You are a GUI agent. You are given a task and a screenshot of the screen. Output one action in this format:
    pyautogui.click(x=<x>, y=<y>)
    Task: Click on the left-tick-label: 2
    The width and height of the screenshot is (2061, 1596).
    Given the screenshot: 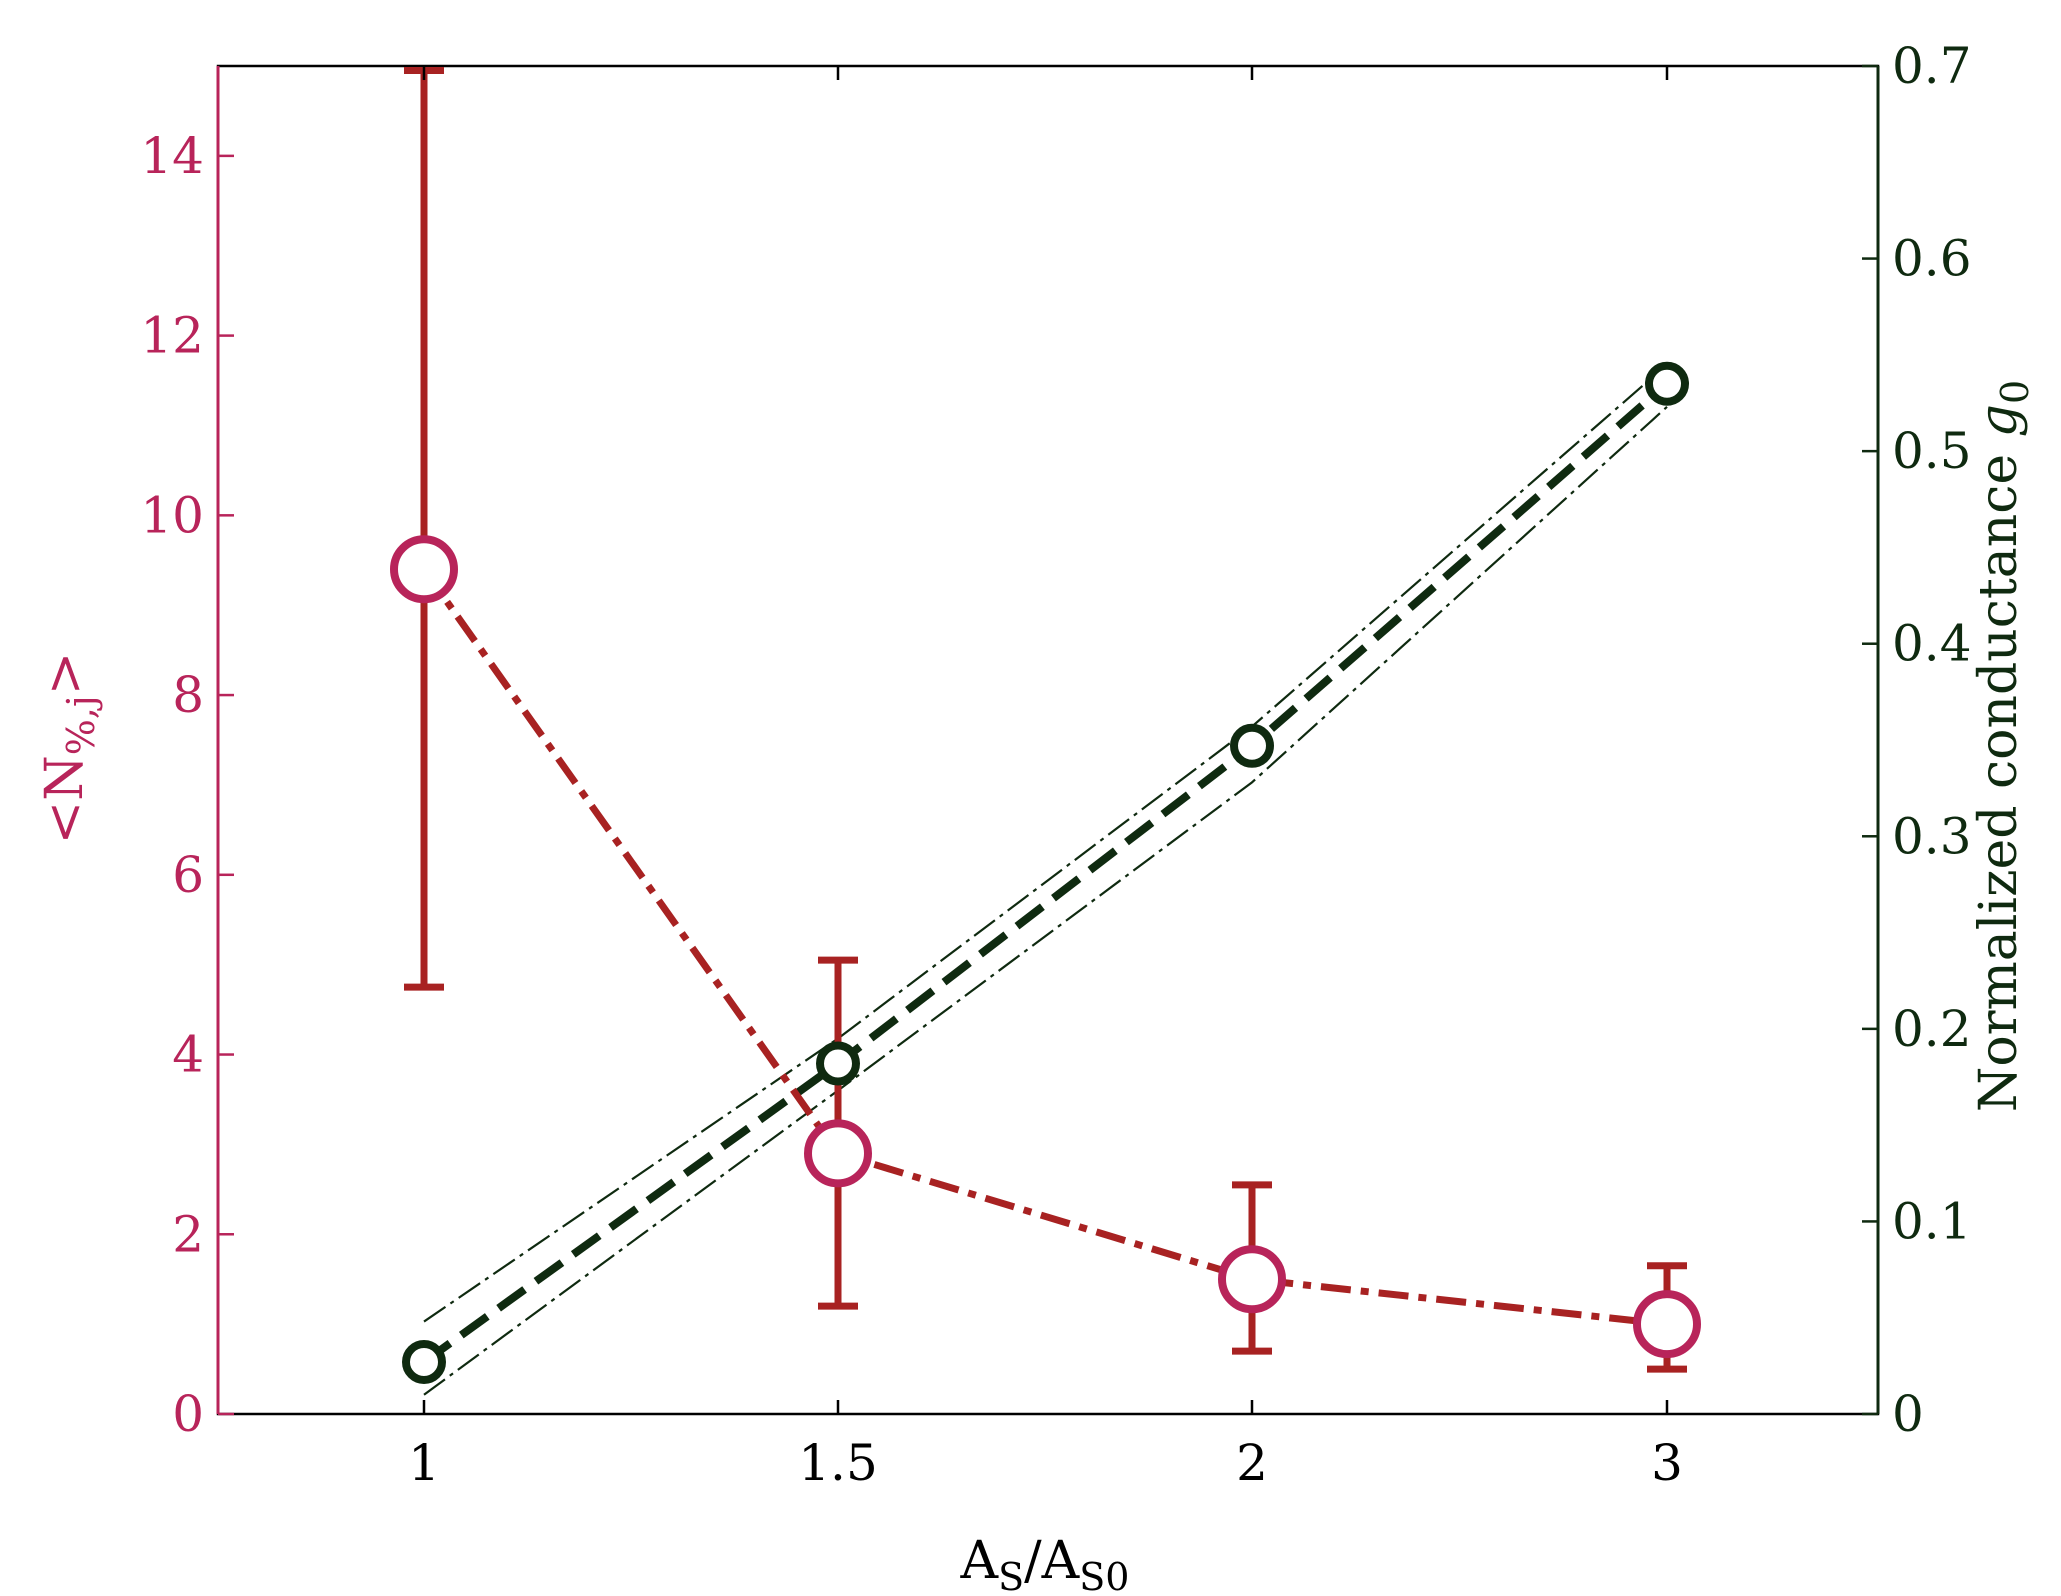 What is the action you would take?
    pyautogui.click(x=188, y=1234)
    